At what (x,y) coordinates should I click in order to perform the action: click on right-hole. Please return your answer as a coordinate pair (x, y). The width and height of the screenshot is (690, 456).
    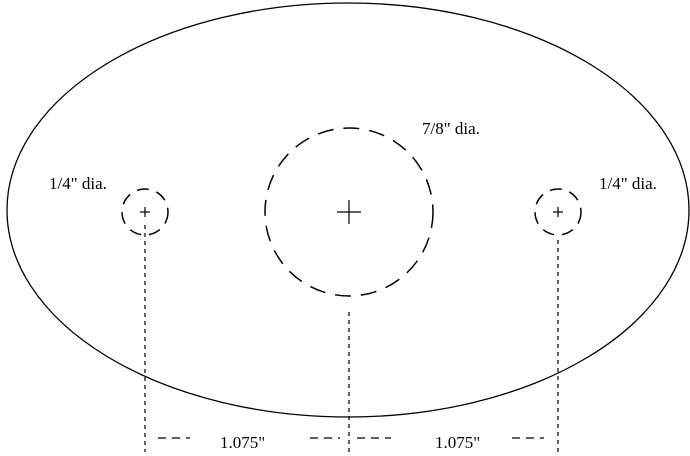
    Looking at the image, I should click on (558, 212).